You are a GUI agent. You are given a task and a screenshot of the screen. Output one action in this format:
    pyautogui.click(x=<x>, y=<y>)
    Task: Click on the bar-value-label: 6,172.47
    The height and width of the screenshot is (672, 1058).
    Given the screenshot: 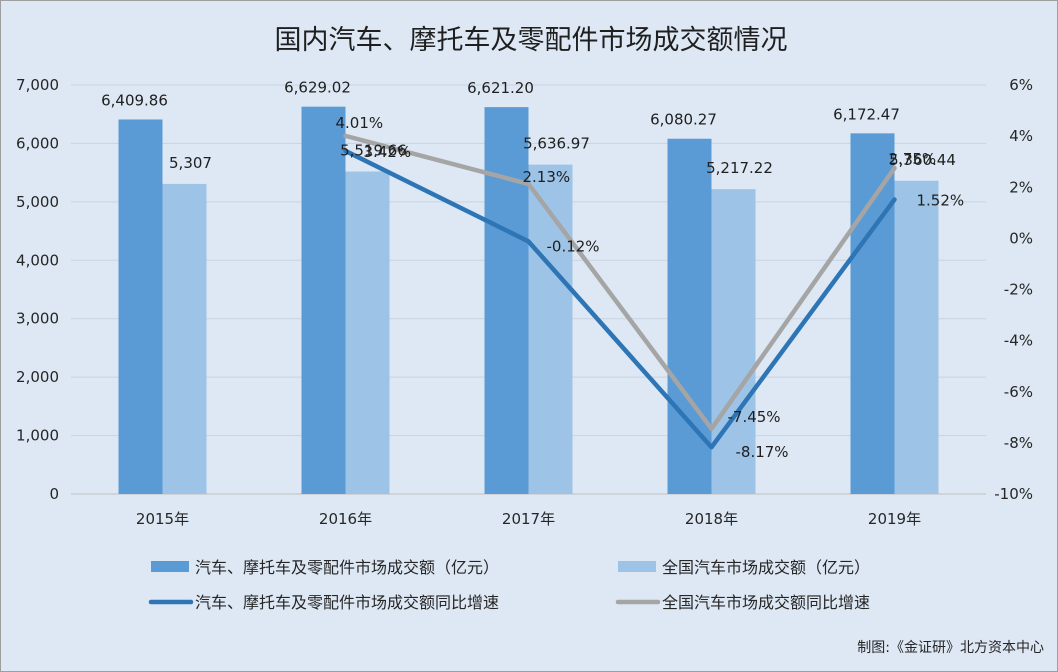 What is the action you would take?
    pyautogui.click(x=866, y=114)
    